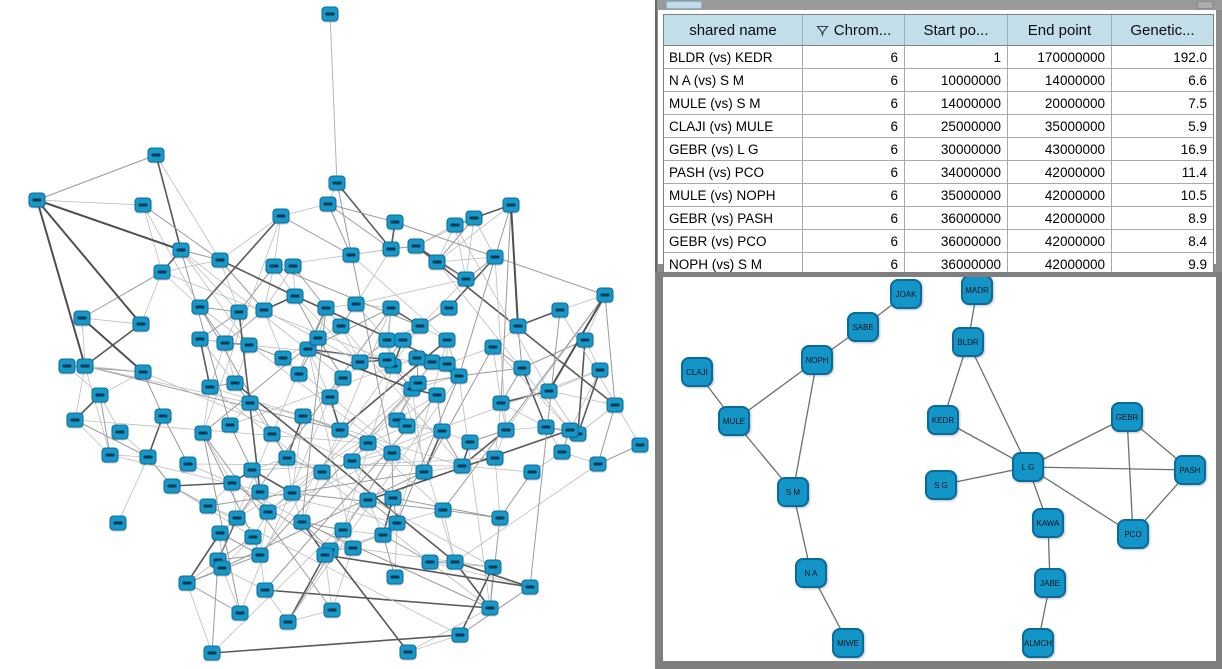 The height and width of the screenshot is (669, 1222). I want to click on scroll-corner-button, so click(1205, 5).